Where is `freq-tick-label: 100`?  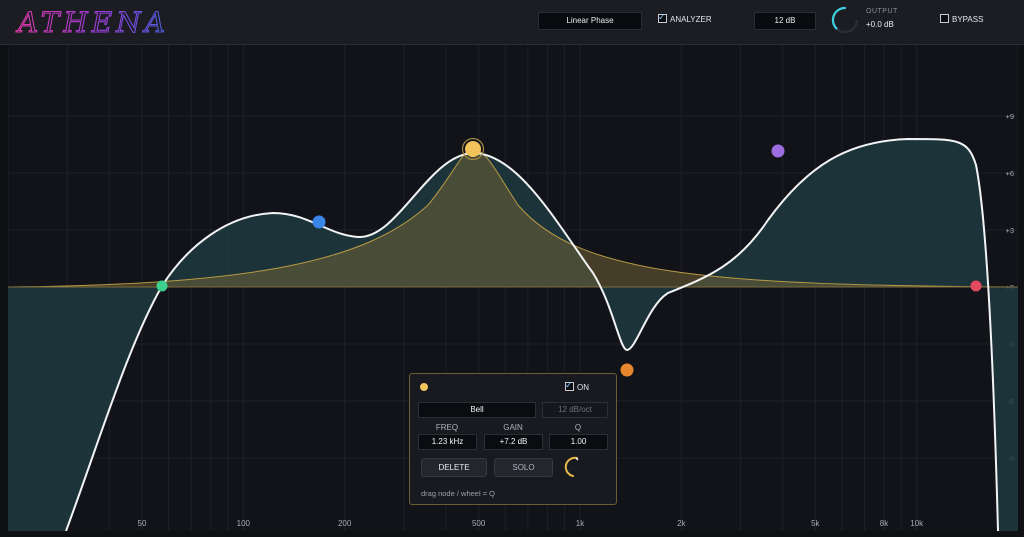 freq-tick-label: 100 is located at coordinates (244, 523).